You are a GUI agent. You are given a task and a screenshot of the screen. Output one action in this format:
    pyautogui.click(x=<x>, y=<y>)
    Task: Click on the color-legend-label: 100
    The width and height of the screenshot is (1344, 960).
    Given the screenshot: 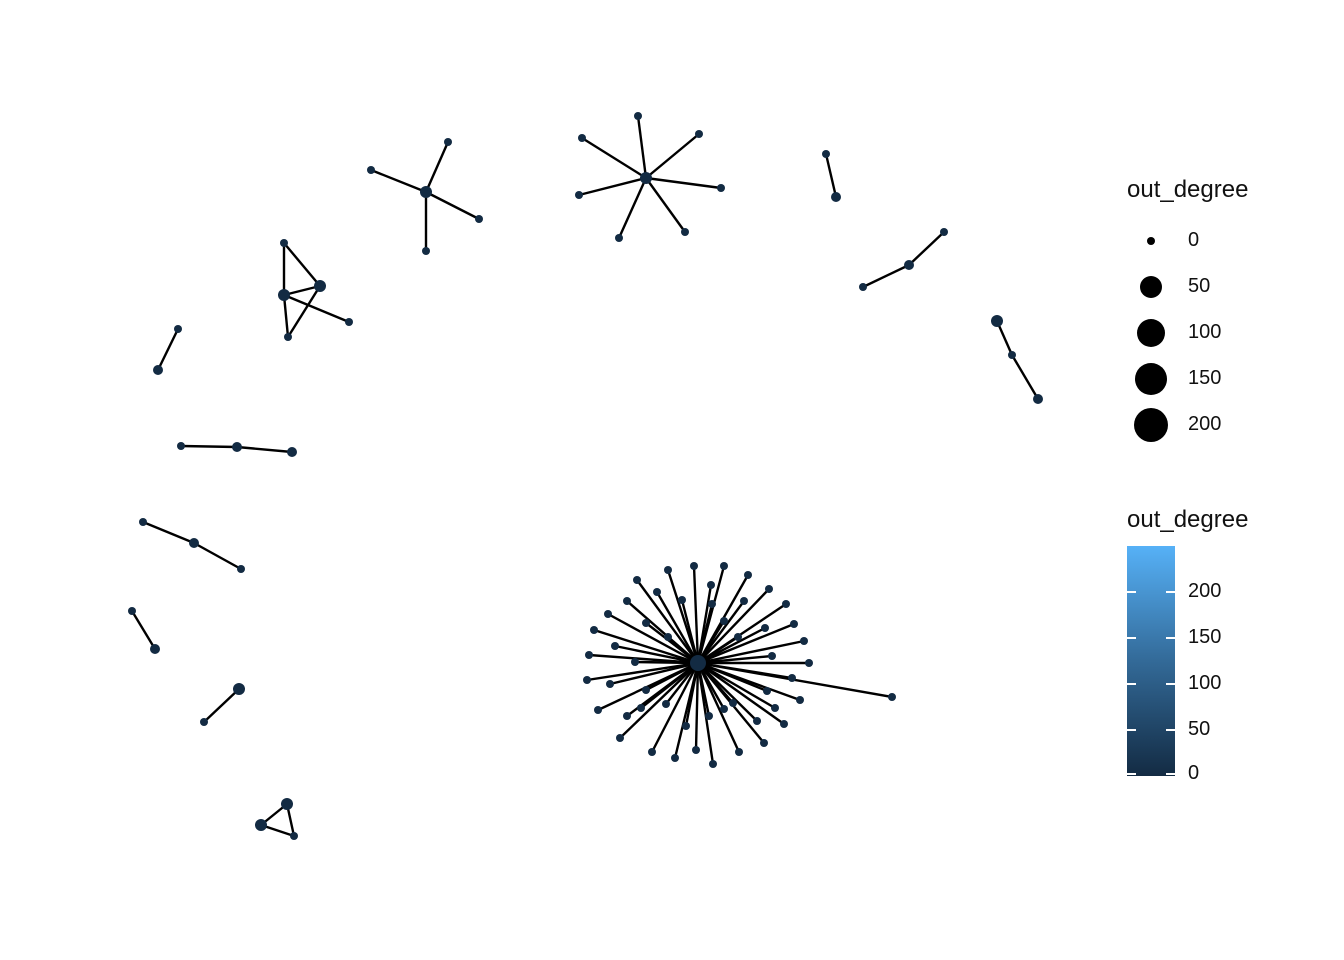 What is the action you would take?
    pyautogui.click(x=1205, y=683)
    